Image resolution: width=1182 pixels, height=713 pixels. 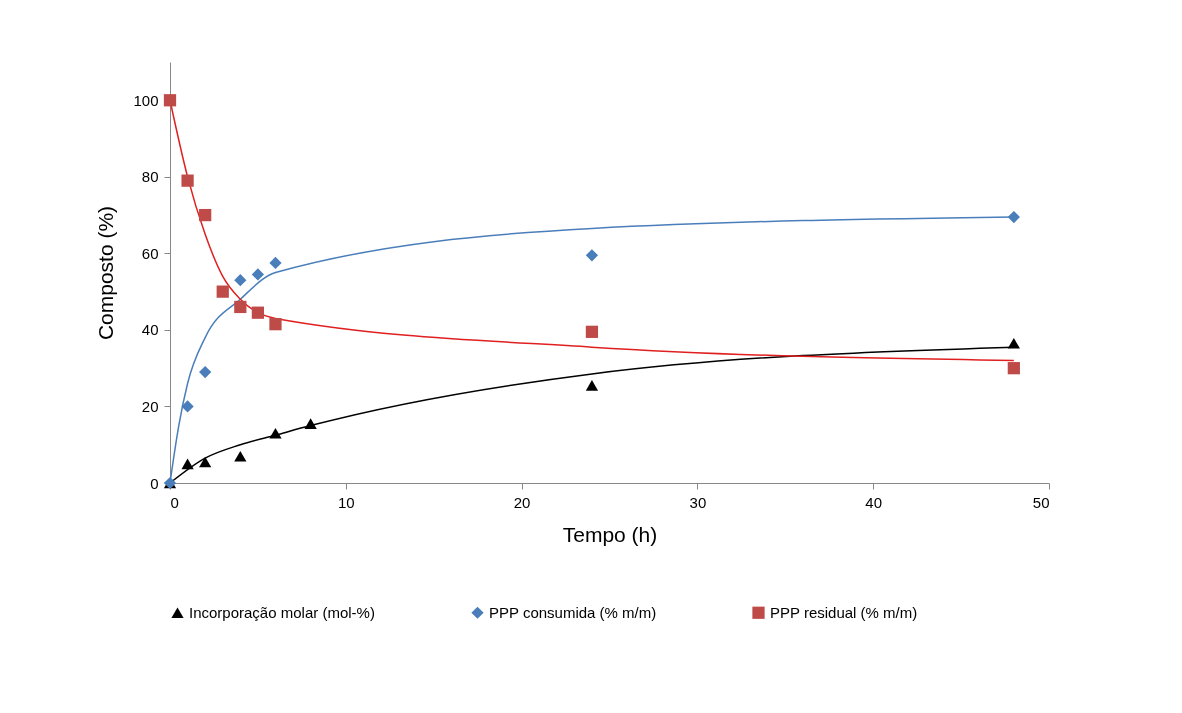 What do you see at coordinates (698, 502) in the screenshot?
I see `x-tick-label: 30` at bounding box center [698, 502].